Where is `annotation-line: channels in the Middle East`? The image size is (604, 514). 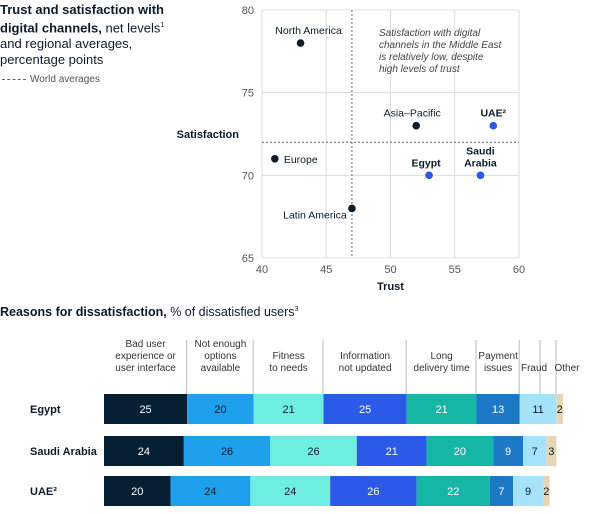
annotation-line: channels in the Middle East is located at coordinates (441, 45).